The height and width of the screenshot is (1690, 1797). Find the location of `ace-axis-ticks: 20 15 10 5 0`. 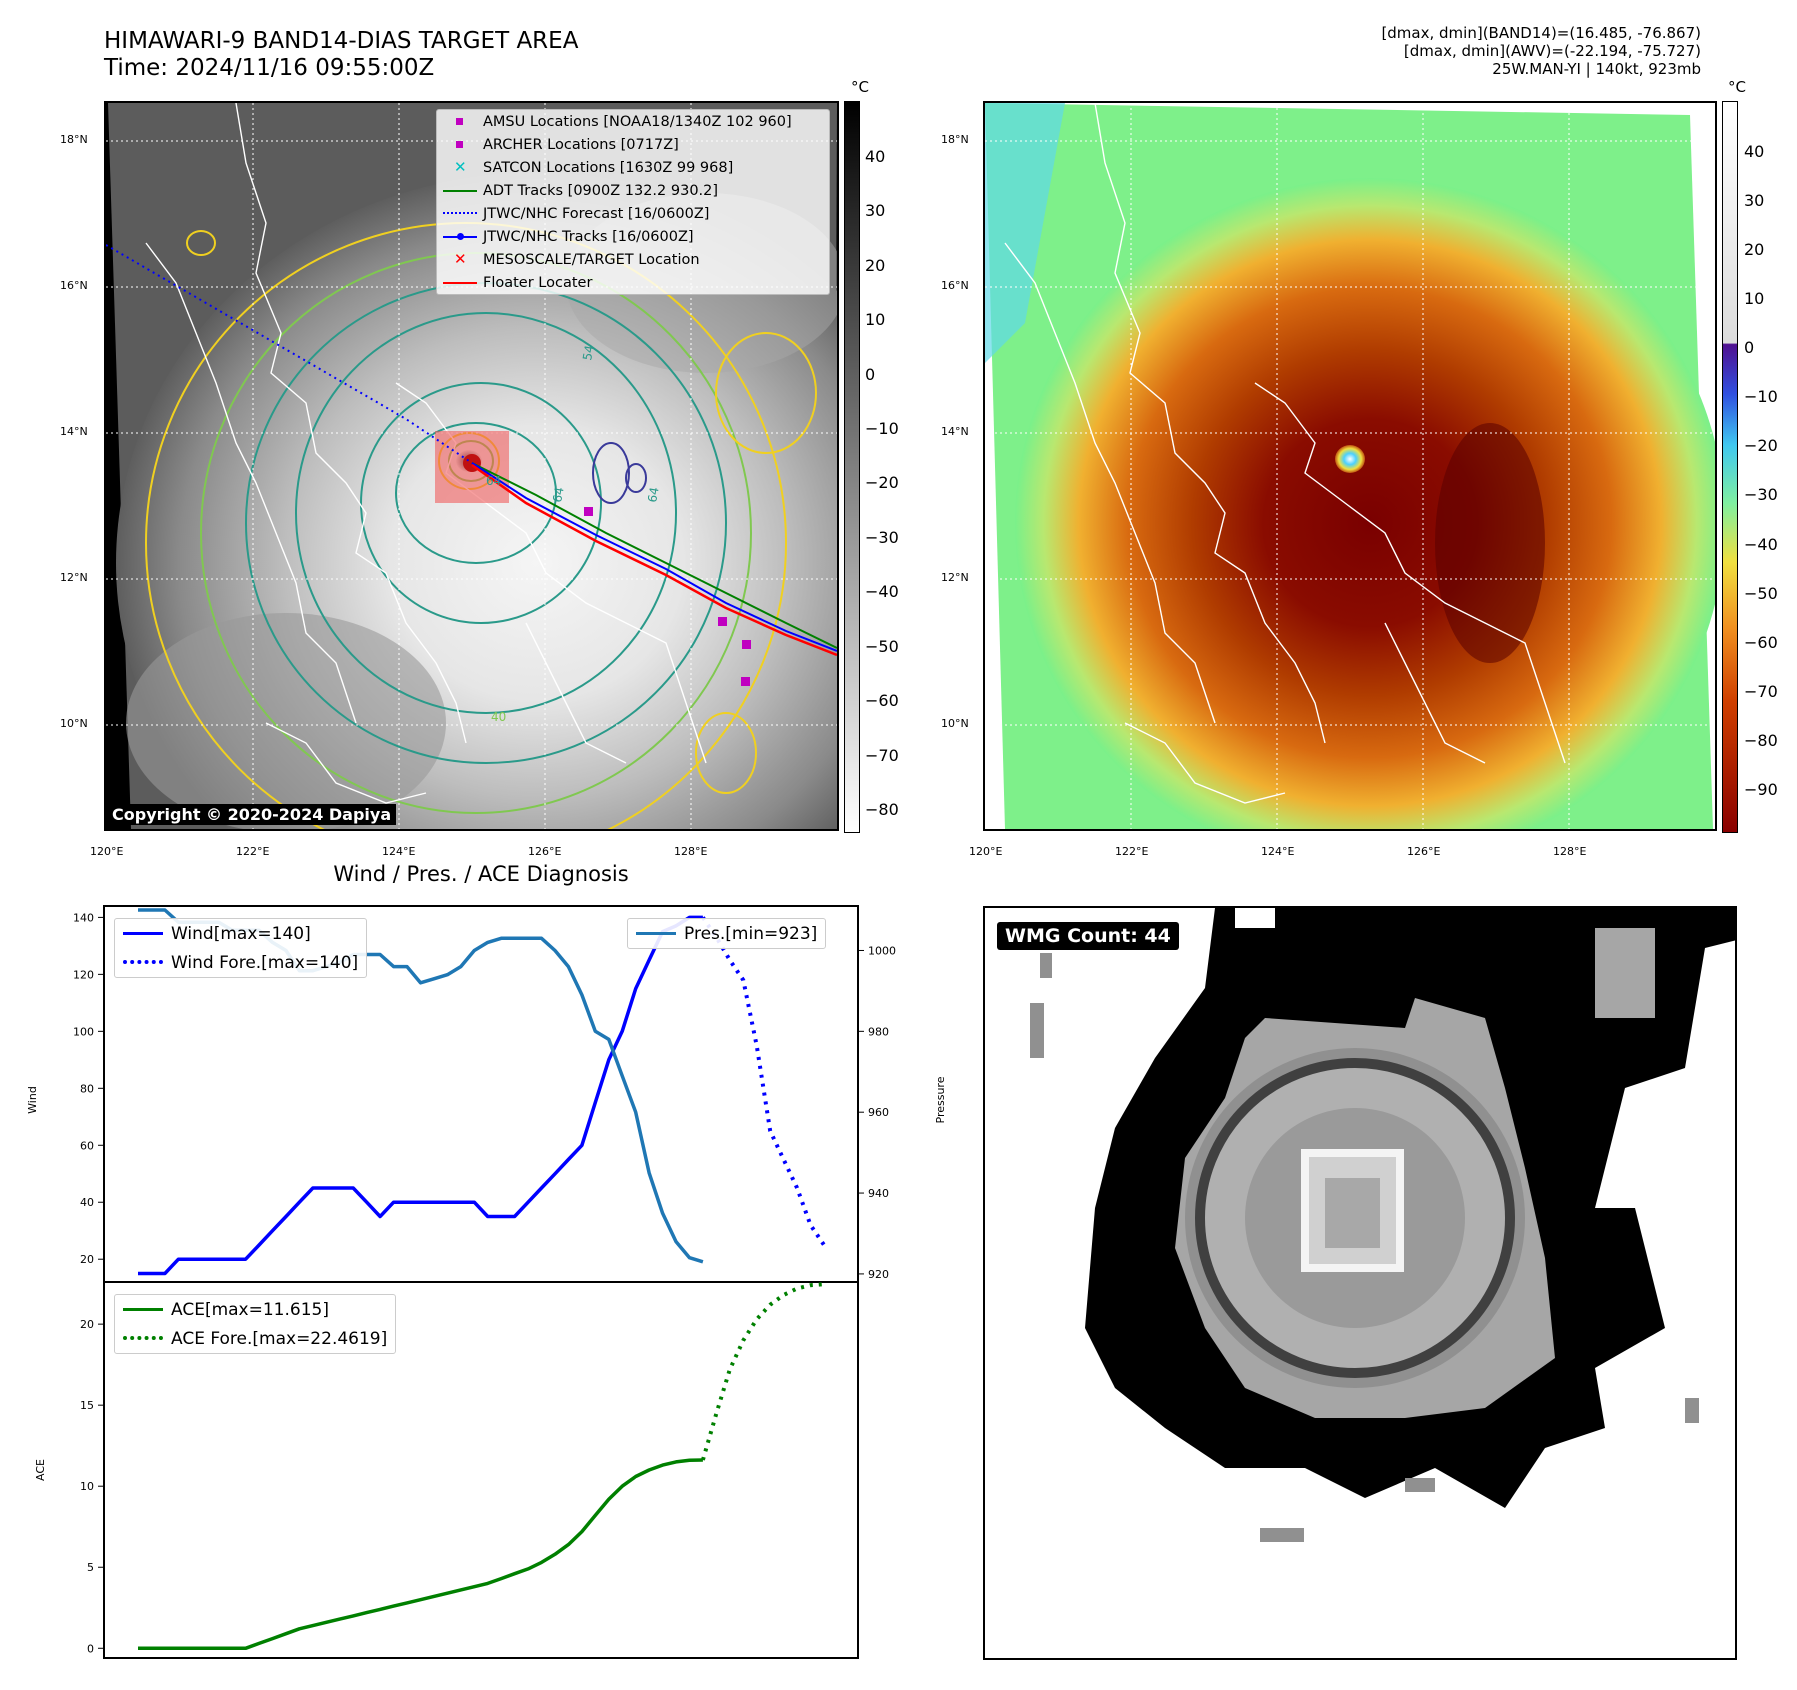

ace-axis-ticks: 20 15 10 5 0 is located at coordinates (92, 1486).